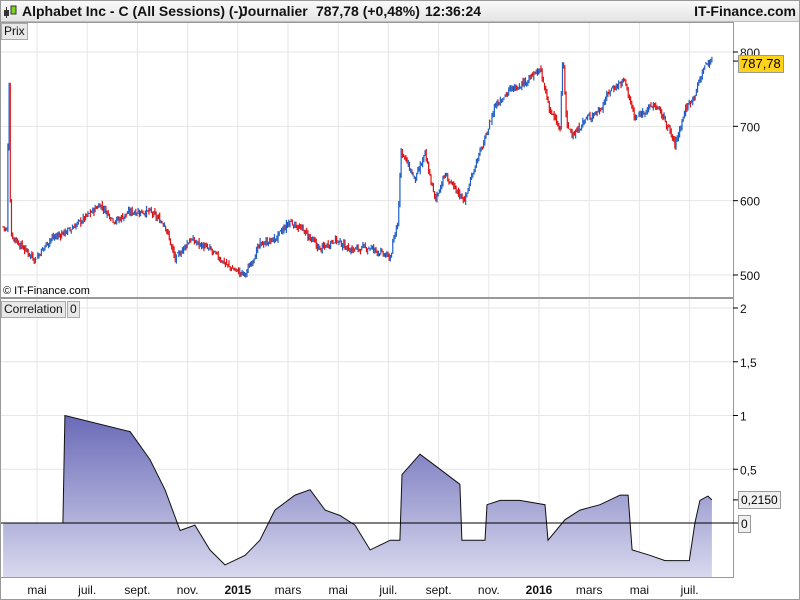  Describe the element at coordinates (539, 590) in the screenshot. I see `x-axis-label: 2016` at that location.